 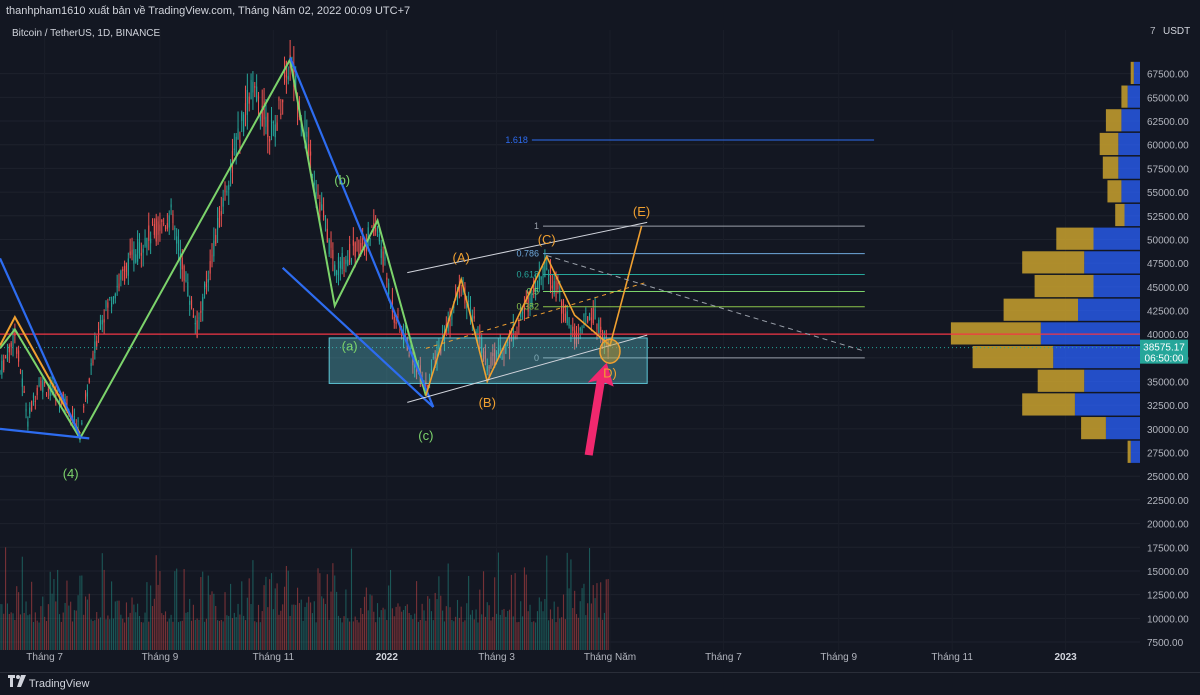 I want to click on price-tick-label: 42500.00, so click(x=1168, y=311).